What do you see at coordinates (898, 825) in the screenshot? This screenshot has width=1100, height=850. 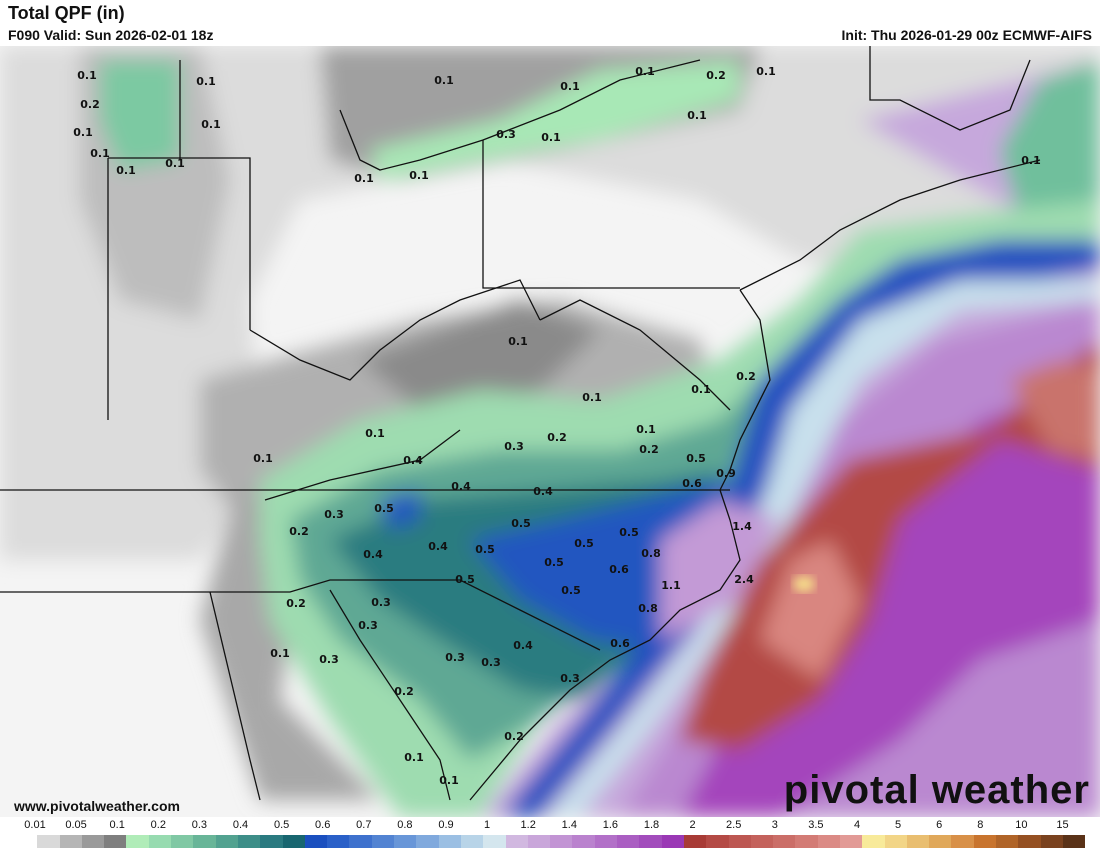 I see `colorbar-label: 5` at bounding box center [898, 825].